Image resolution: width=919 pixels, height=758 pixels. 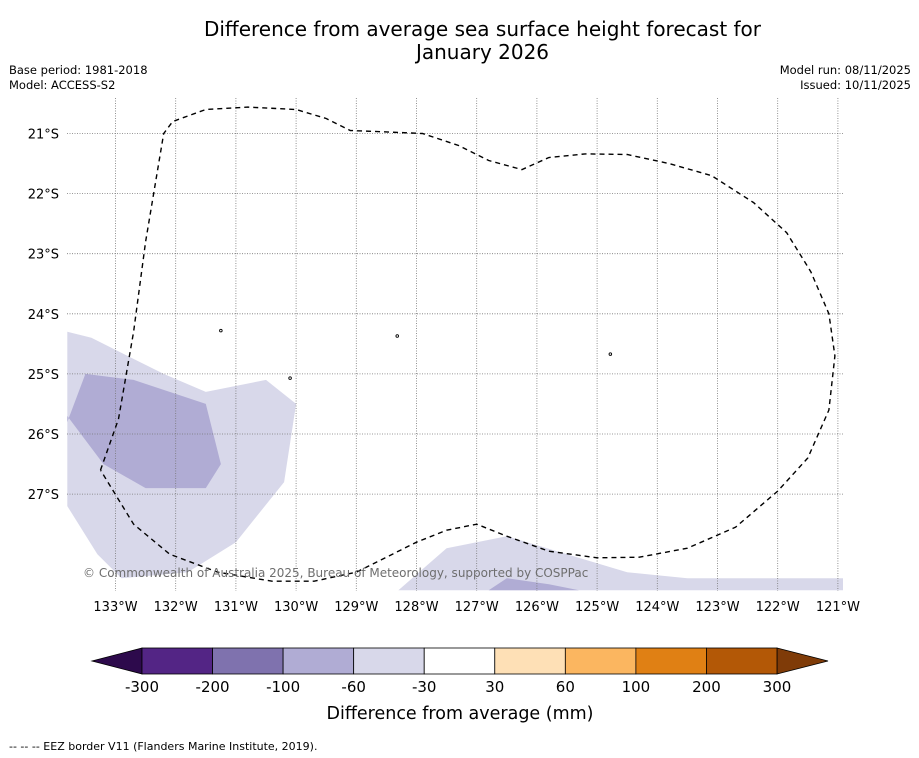 What do you see at coordinates (416, 607) in the screenshot?
I see `longitude-label: 128°W` at bounding box center [416, 607].